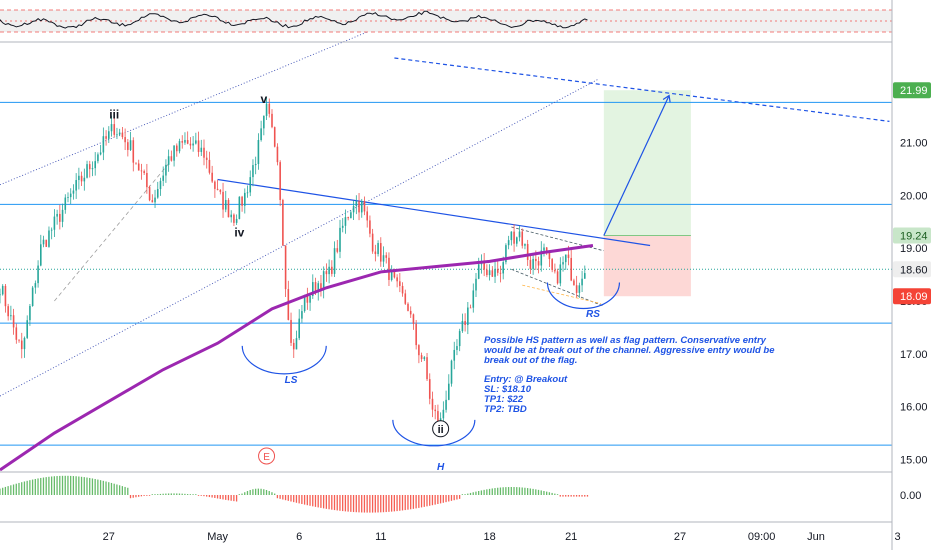 This screenshot has width=932, height=550. I want to click on neckline, so click(434, 212).